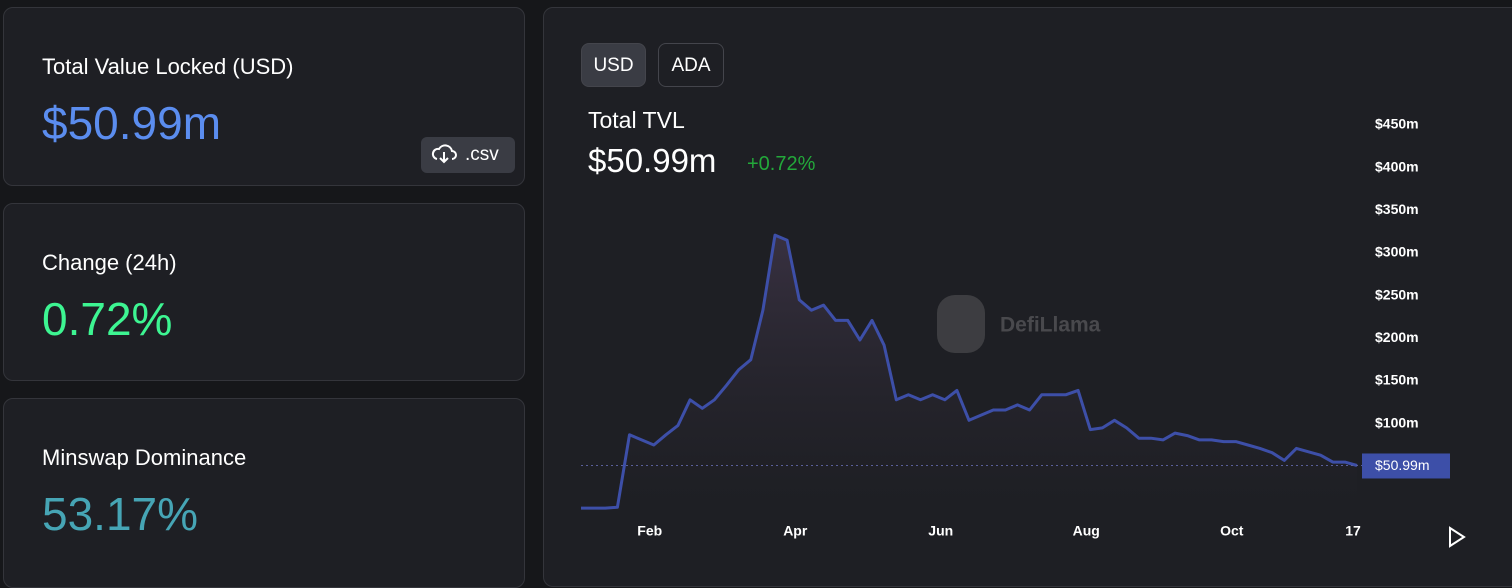 The height and width of the screenshot is (588, 1512). I want to click on chart-title: Total TVL, so click(636, 120).